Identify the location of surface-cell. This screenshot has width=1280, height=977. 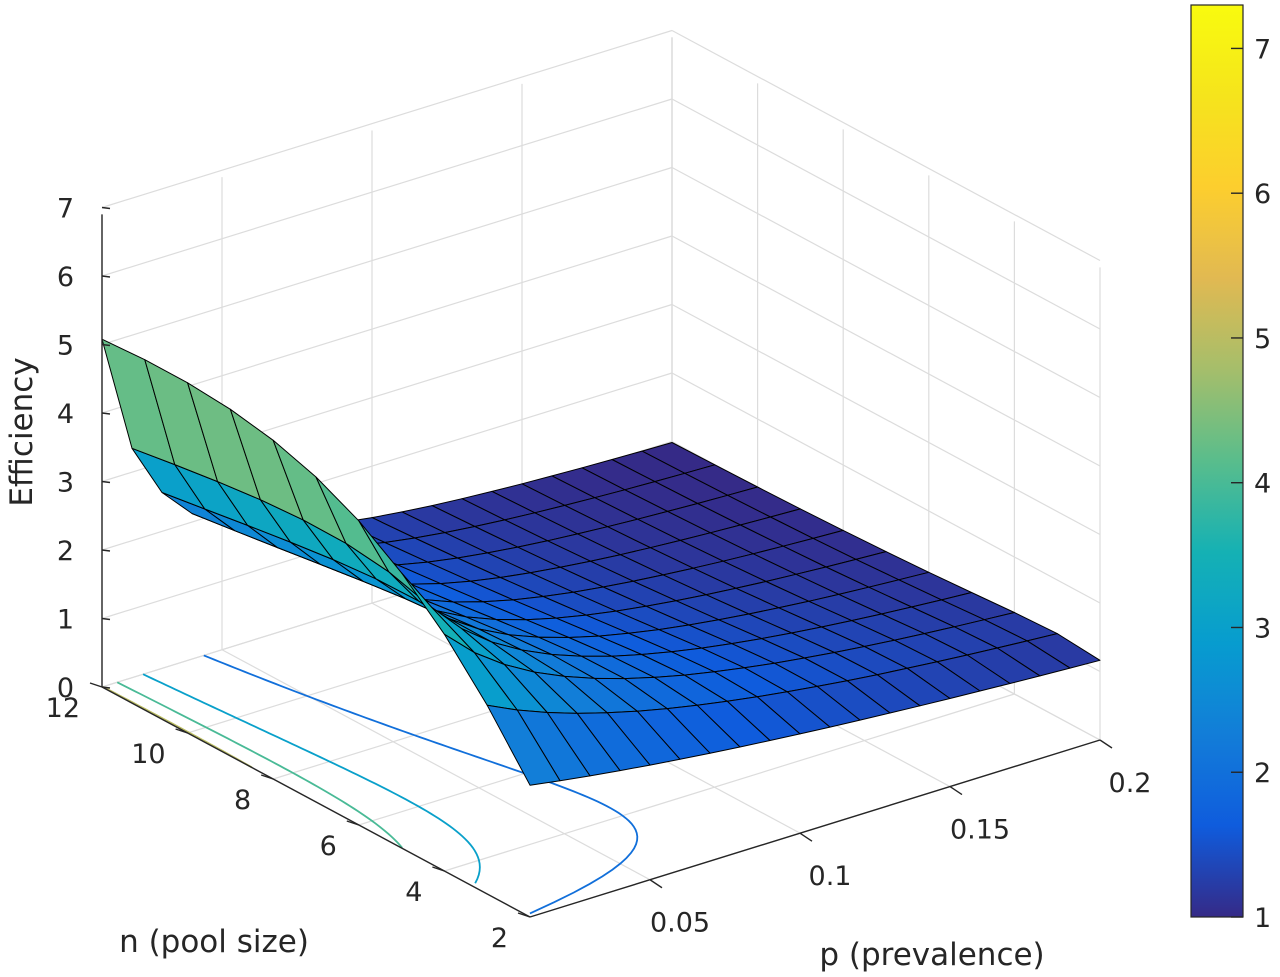
(523, 745).